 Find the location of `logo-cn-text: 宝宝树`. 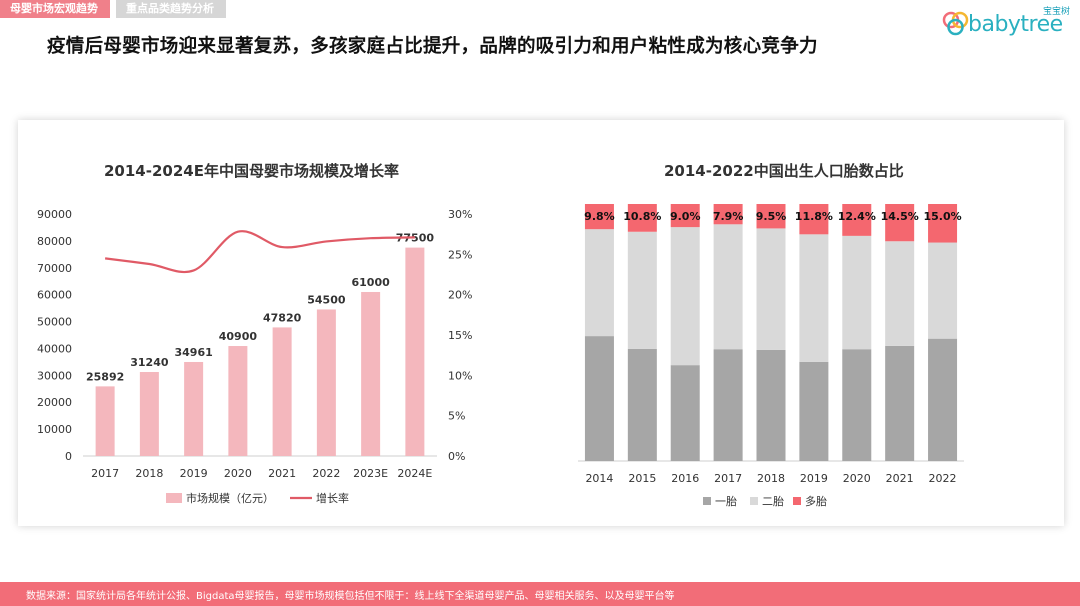

logo-cn-text: 宝宝树 is located at coordinates (1056, 12).